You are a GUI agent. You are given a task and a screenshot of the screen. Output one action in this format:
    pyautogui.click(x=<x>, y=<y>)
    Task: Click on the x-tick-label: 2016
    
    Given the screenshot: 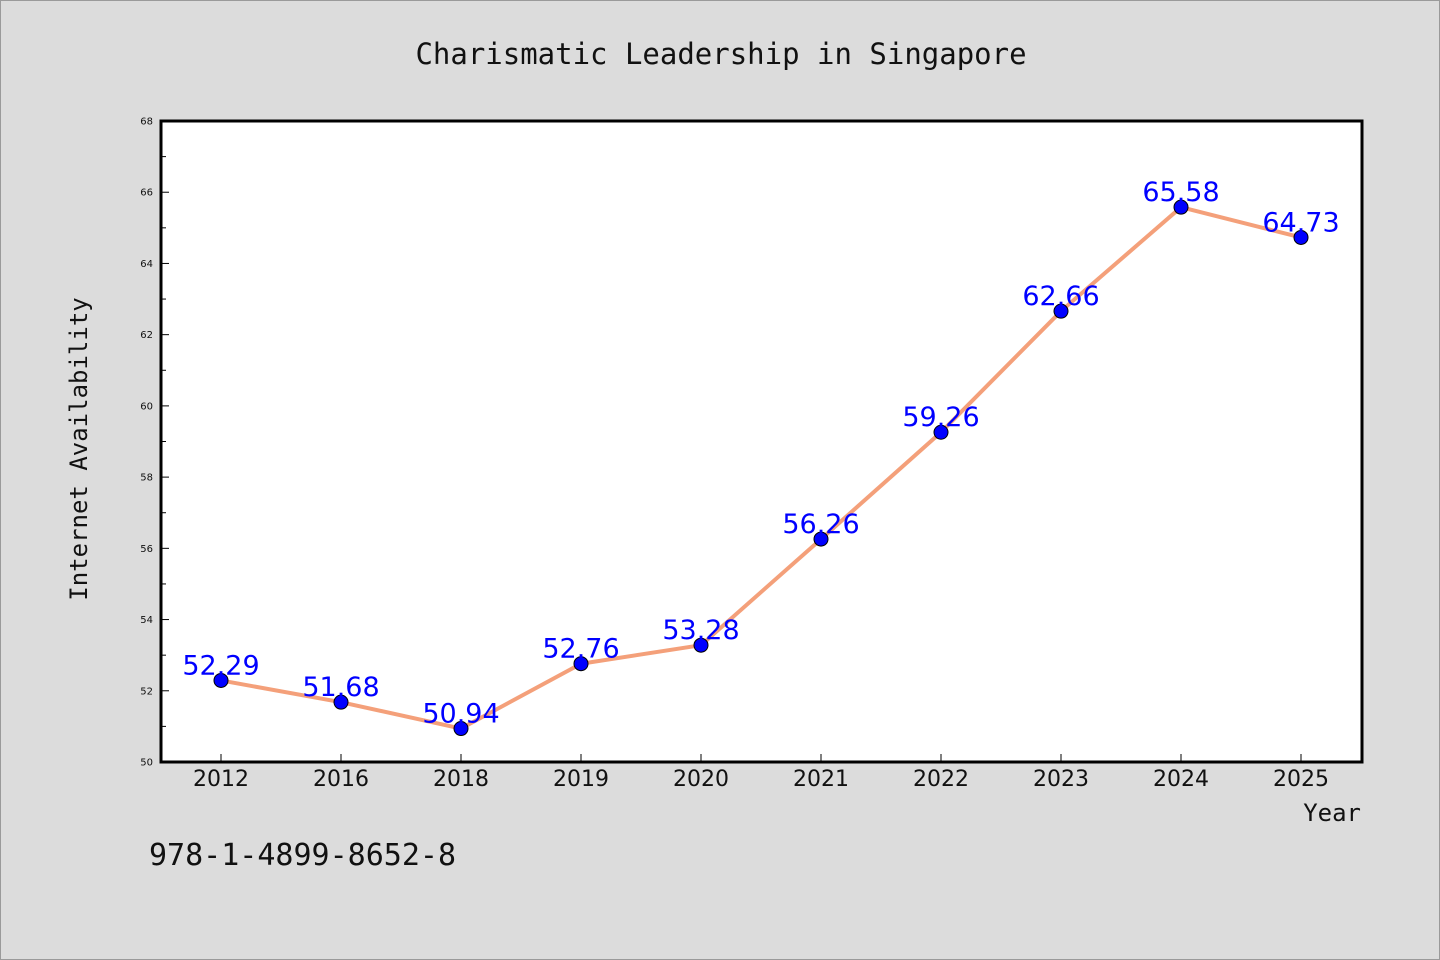 What is the action you would take?
    pyautogui.click(x=341, y=779)
    